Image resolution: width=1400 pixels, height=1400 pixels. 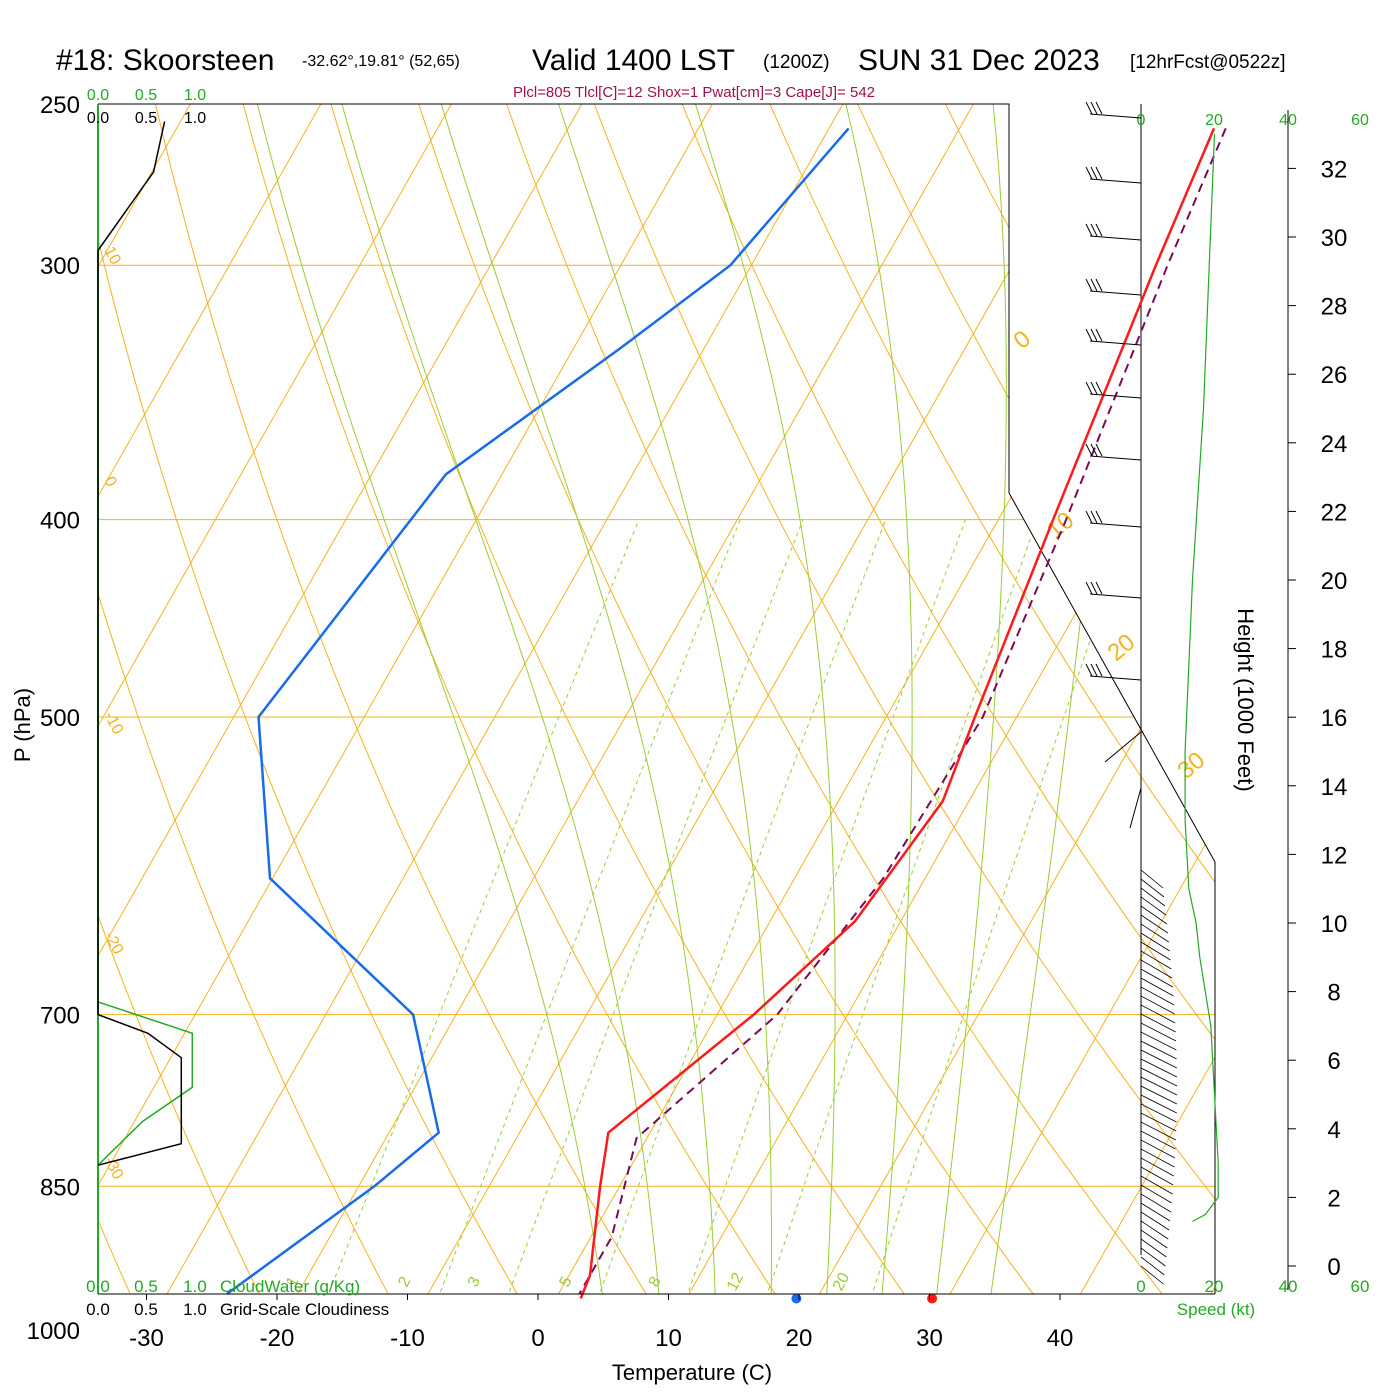 What do you see at coordinates (633, 60) in the screenshot?
I see `valid-time: Valid 1400 LST` at bounding box center [633, 60].